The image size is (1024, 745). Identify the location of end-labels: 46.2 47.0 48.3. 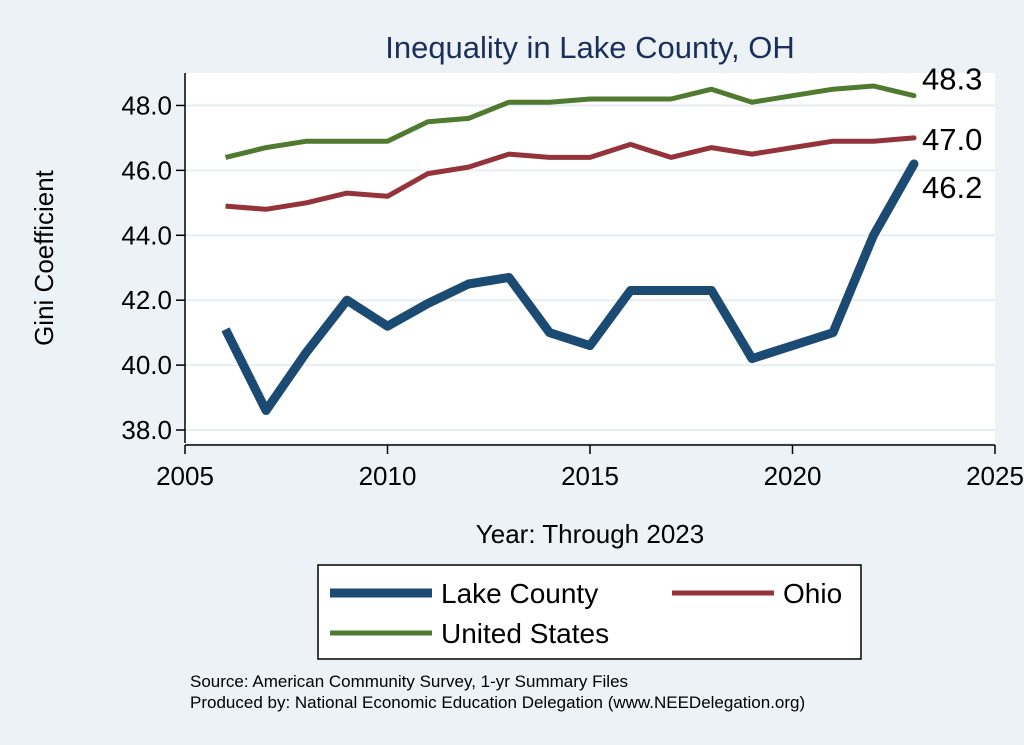
(952, 133).